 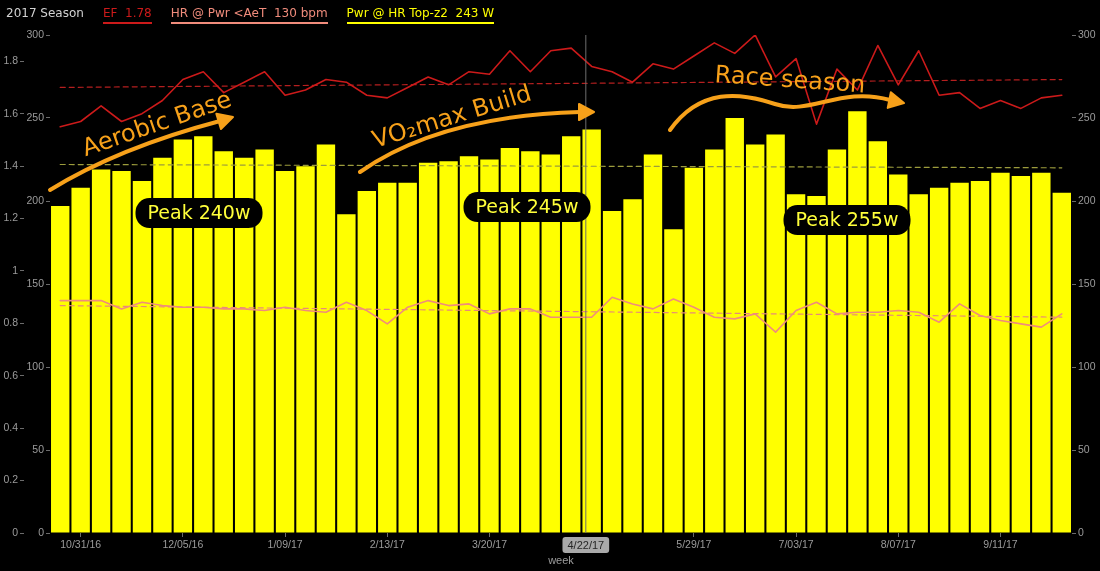 What do you see at coordinates (694, 544) in the screenshot?
I see `x-tick-label: 5/29/17` at bounding box center [694, 544].